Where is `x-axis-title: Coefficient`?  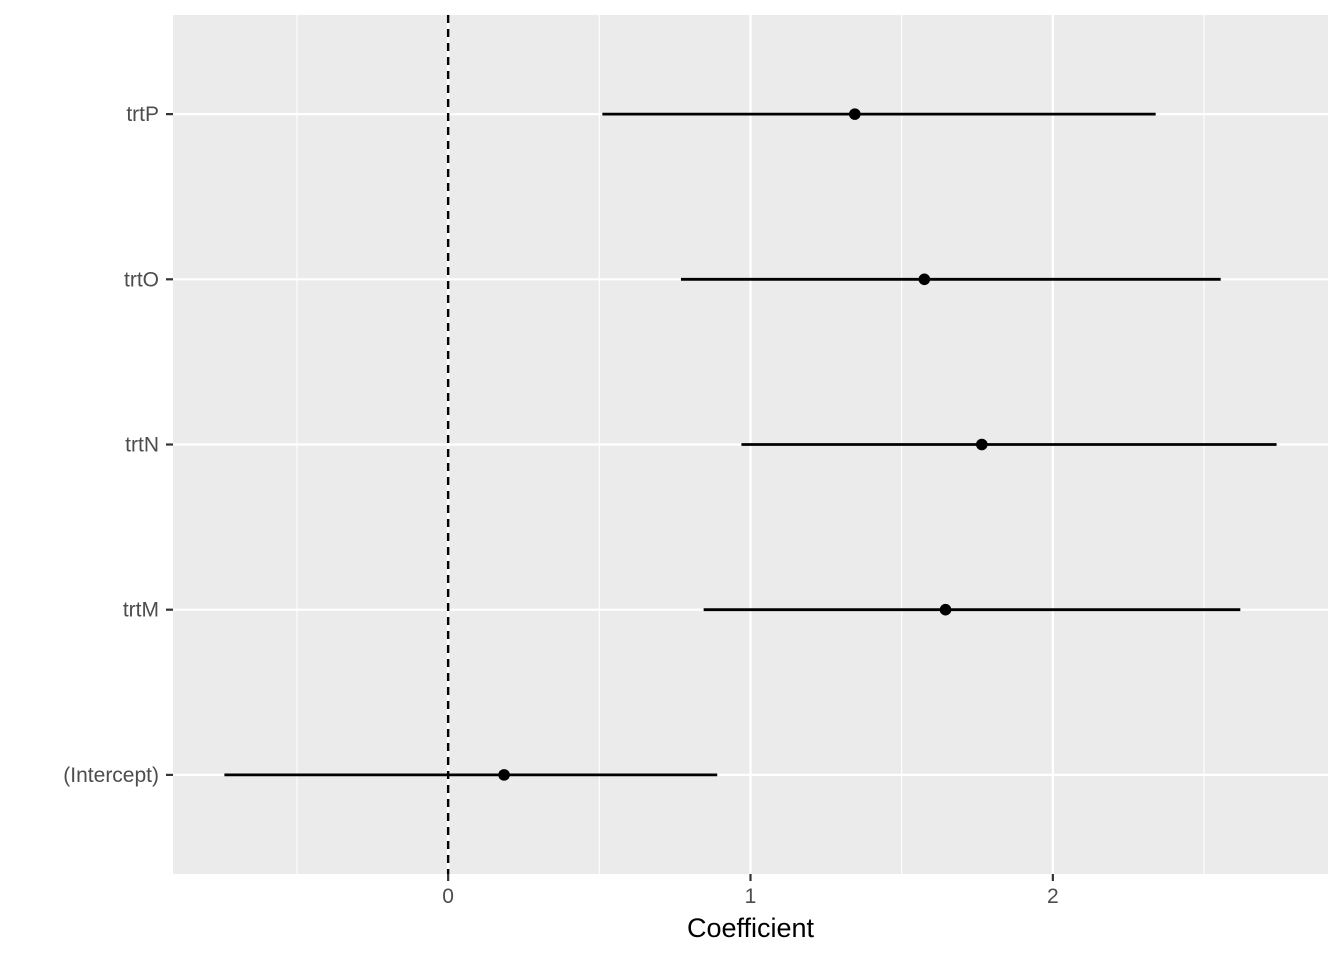 x-axis-title: Coefficient is located at coordinates (751, 928).